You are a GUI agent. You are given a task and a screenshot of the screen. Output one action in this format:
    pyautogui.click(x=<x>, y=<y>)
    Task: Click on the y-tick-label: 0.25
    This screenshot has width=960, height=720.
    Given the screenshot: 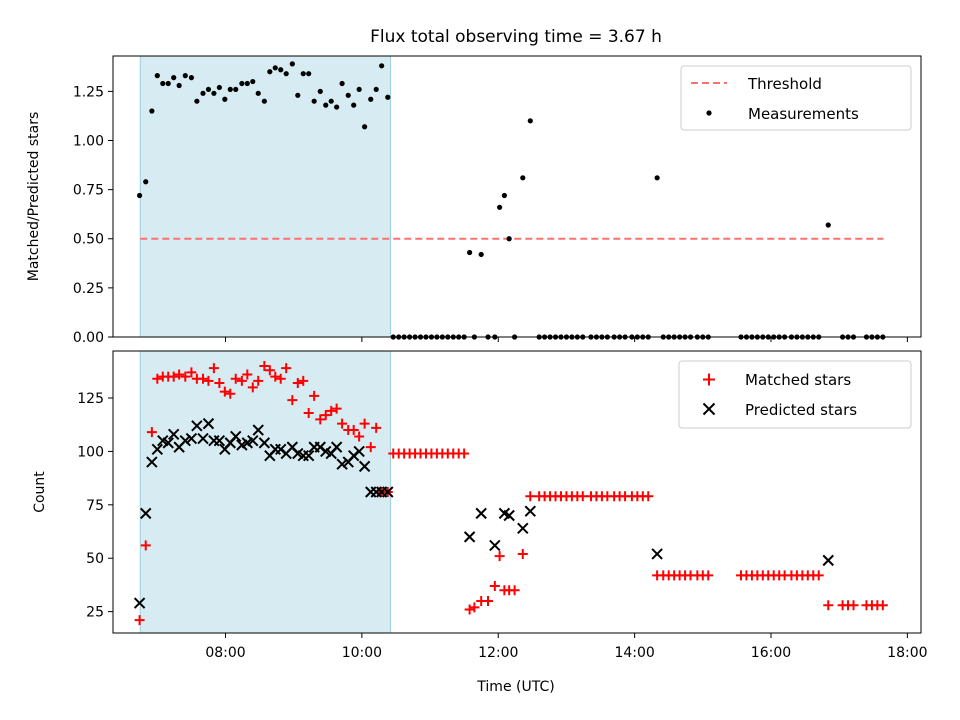 What is the action you would take?
    pyautogui.click(x=88, y=289)
    